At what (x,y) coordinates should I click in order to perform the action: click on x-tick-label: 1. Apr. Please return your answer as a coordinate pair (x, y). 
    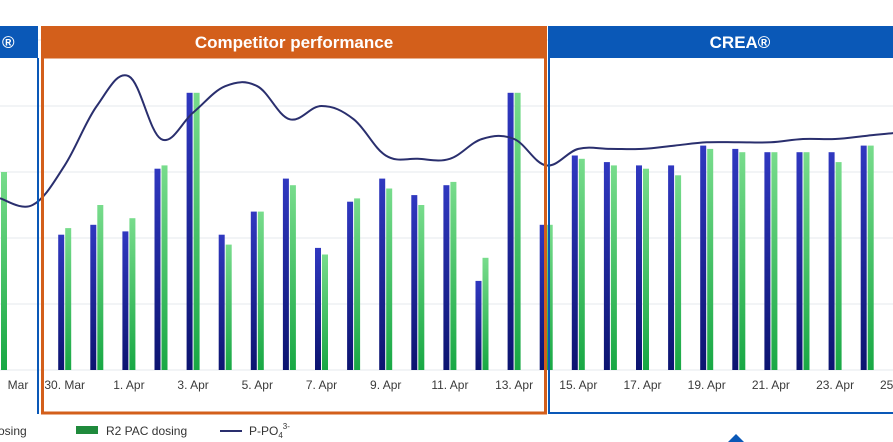
    Looking at the image, I should click on (128, 385).